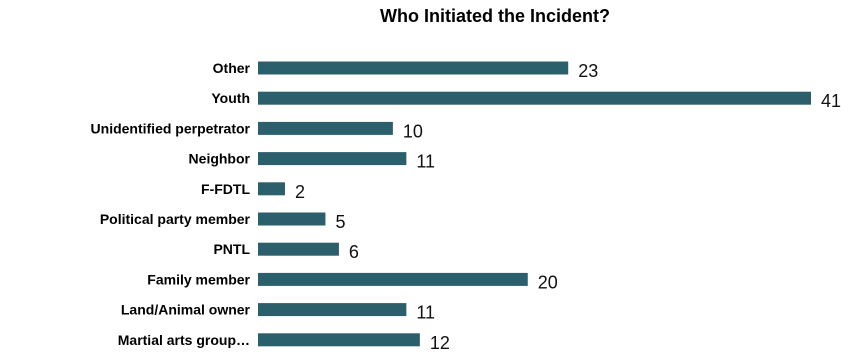 This screenshot has width=866, height=356. Describe the element at coordinates (300, 192) in the screenshot. I see `data-label: 2` at that location.